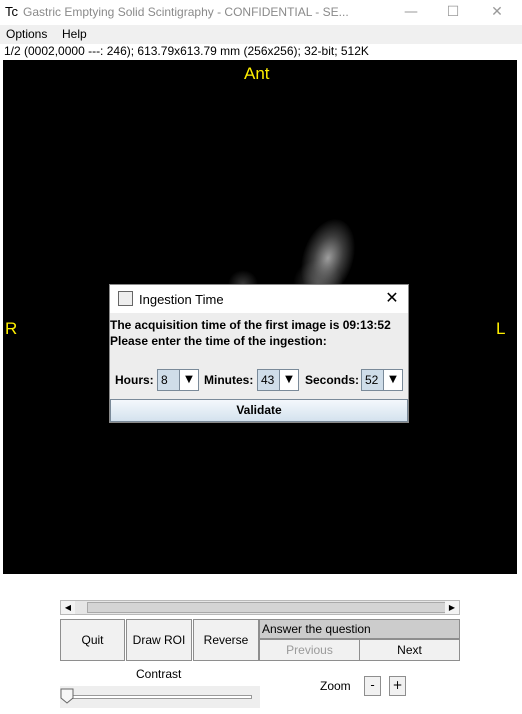 This screenshot has height=714, width=522. What do you see at coordinates (11, 11) in the screenshot?
I see `app-icon: Tc` at bounding box center [11, 11].